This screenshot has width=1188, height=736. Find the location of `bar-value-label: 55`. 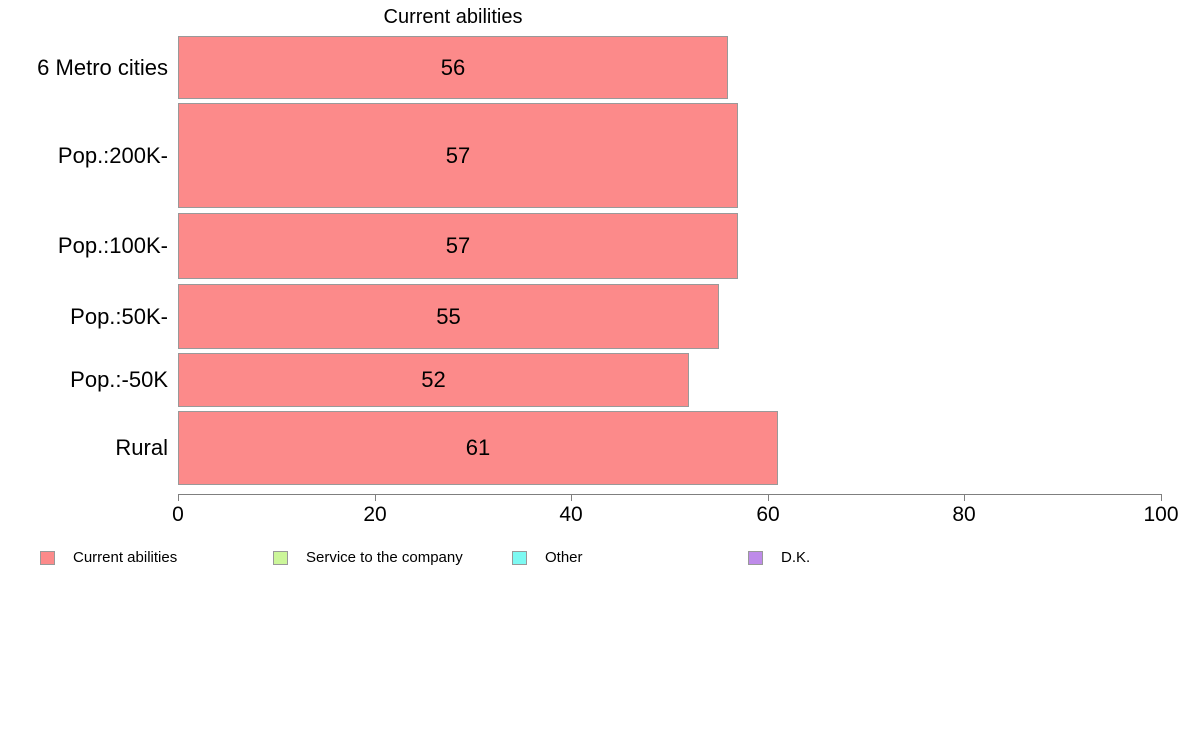

bar-value-label: 55 is located at coordinates (448, 316).